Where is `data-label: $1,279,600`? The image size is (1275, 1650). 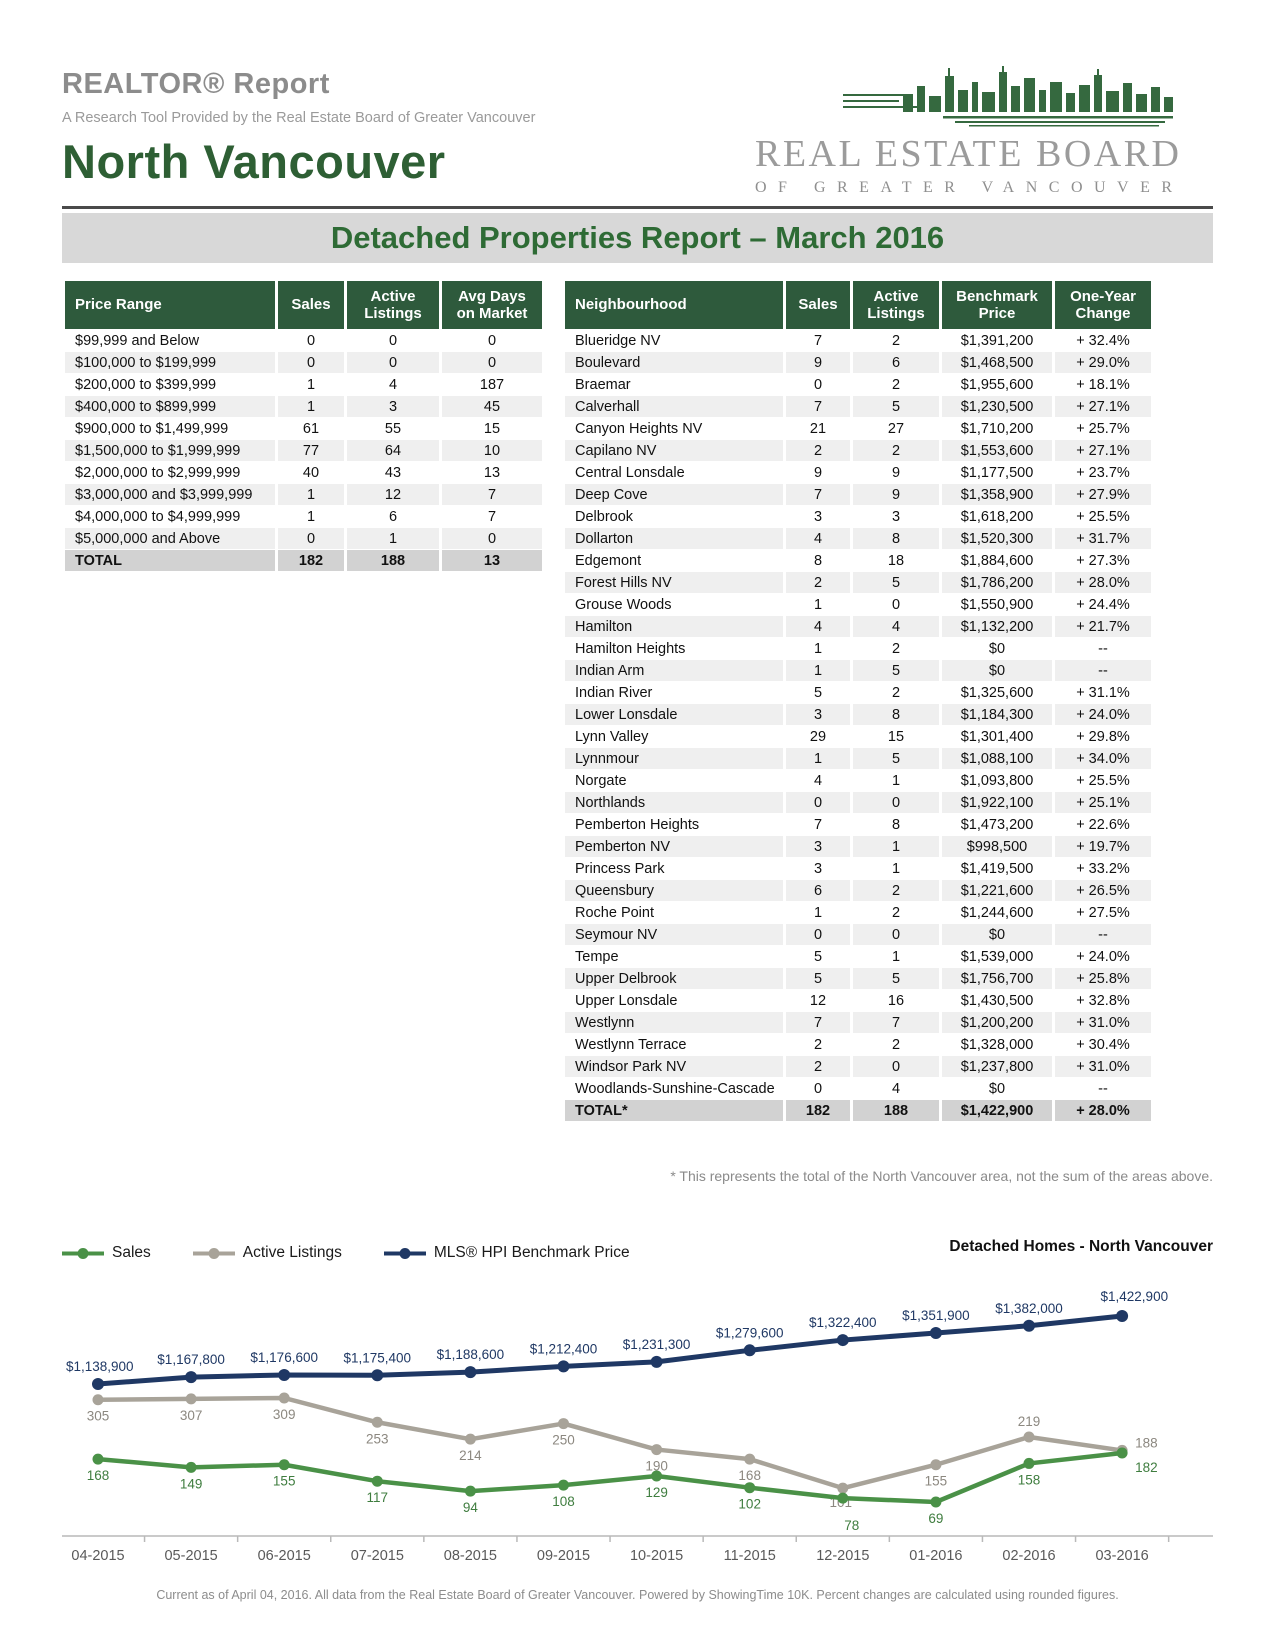 data-label: $1,279,600 is located at coordinates (750, 1332).